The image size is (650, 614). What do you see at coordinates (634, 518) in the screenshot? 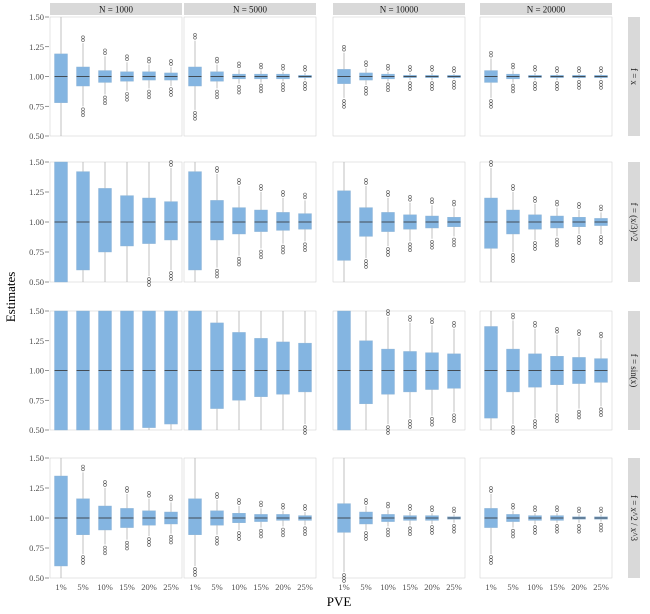
I see `row-strip-label: f = x^2 / x^3` at bounding box center [634, 518].